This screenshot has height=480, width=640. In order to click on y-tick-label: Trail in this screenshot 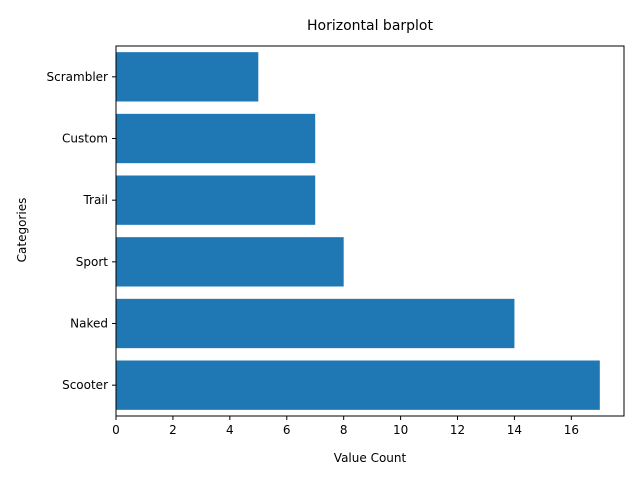, I will do `click(95, 200)`.